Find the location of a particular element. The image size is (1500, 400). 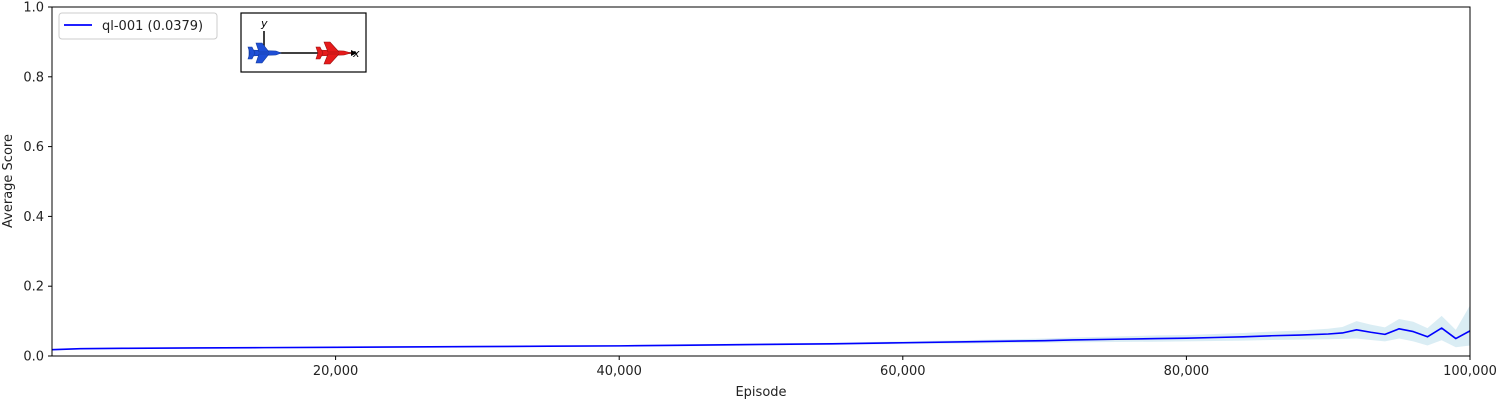

red-jet-icon is located at coordinates (334, 53).